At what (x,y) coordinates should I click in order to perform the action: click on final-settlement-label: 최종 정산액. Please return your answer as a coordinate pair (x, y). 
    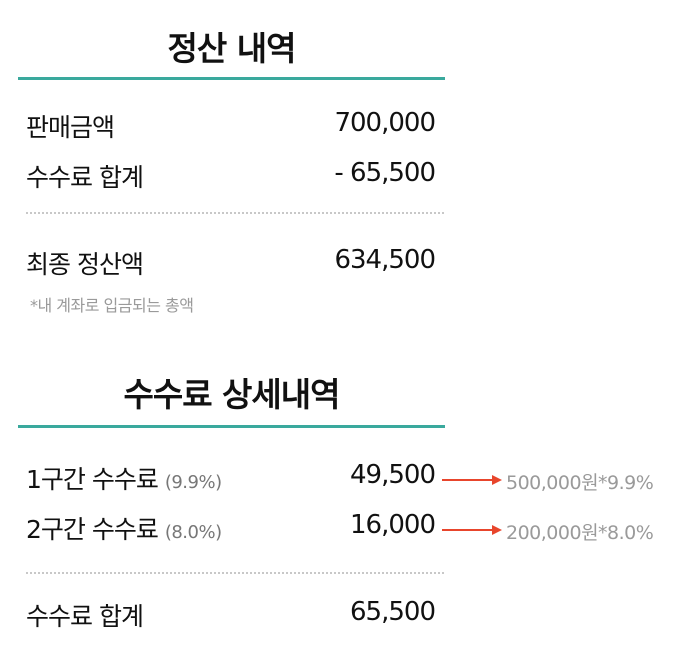
    Looking at the image, I should click on (85, 264).